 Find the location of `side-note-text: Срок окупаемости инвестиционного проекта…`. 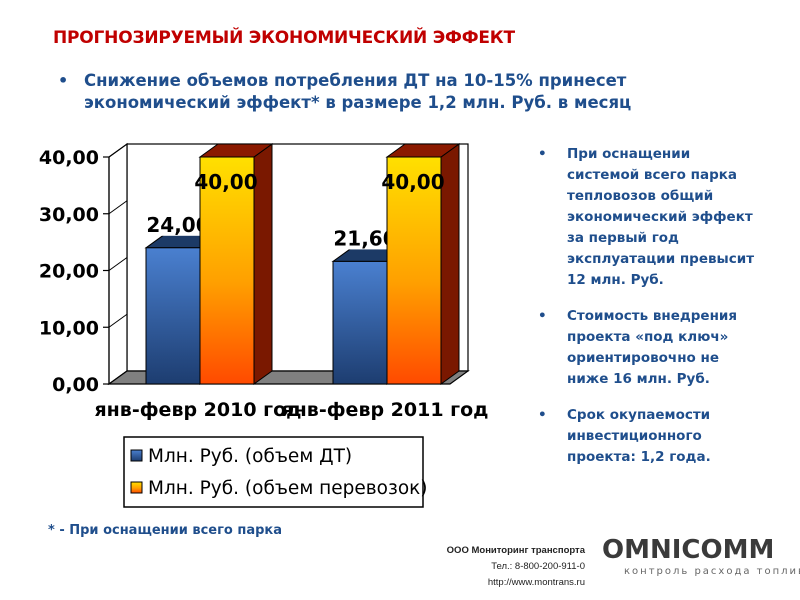

side-note-text: Срок окупаемости инвестиционного проекта… is located at coordinates (639, 436).